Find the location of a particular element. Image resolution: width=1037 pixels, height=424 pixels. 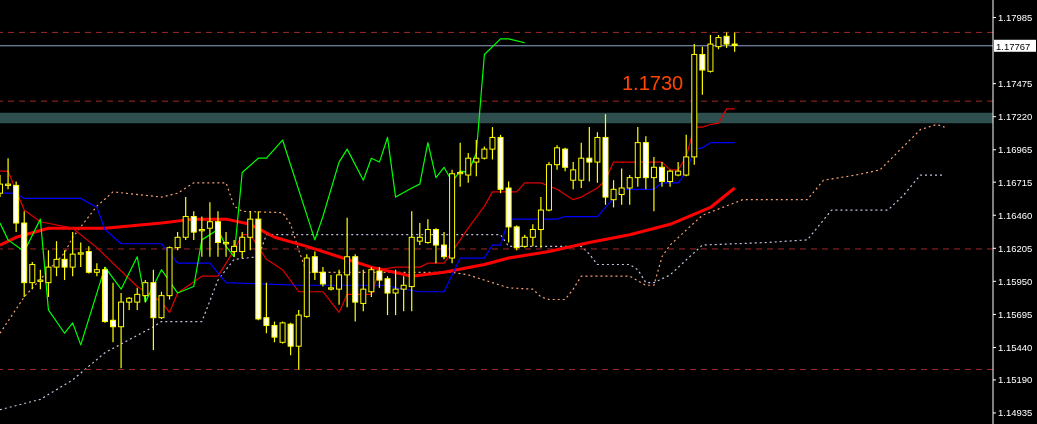

y-tick-label: 1.15695 is located at coordinates (1015, 314).